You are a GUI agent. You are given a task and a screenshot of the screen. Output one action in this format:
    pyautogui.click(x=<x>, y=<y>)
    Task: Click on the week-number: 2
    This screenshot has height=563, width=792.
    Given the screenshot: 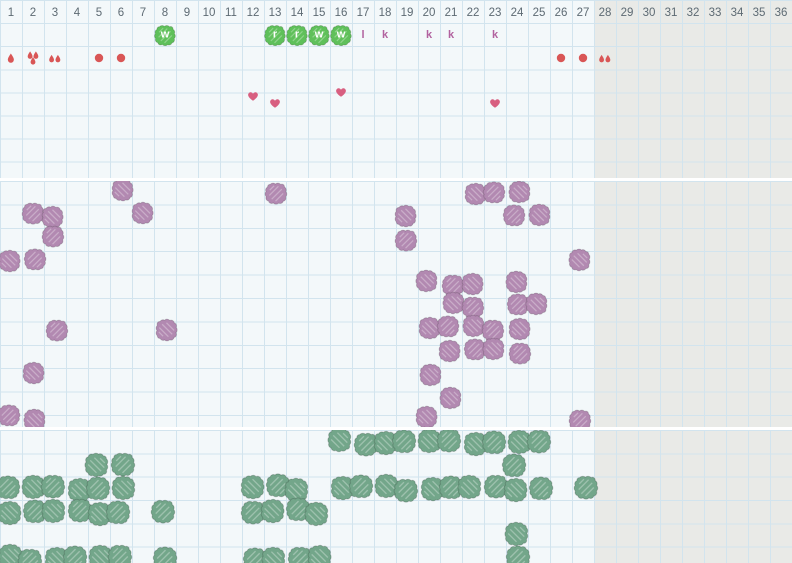 What is the action you would take?
    pyautogui.click(x=33, y=13)
    